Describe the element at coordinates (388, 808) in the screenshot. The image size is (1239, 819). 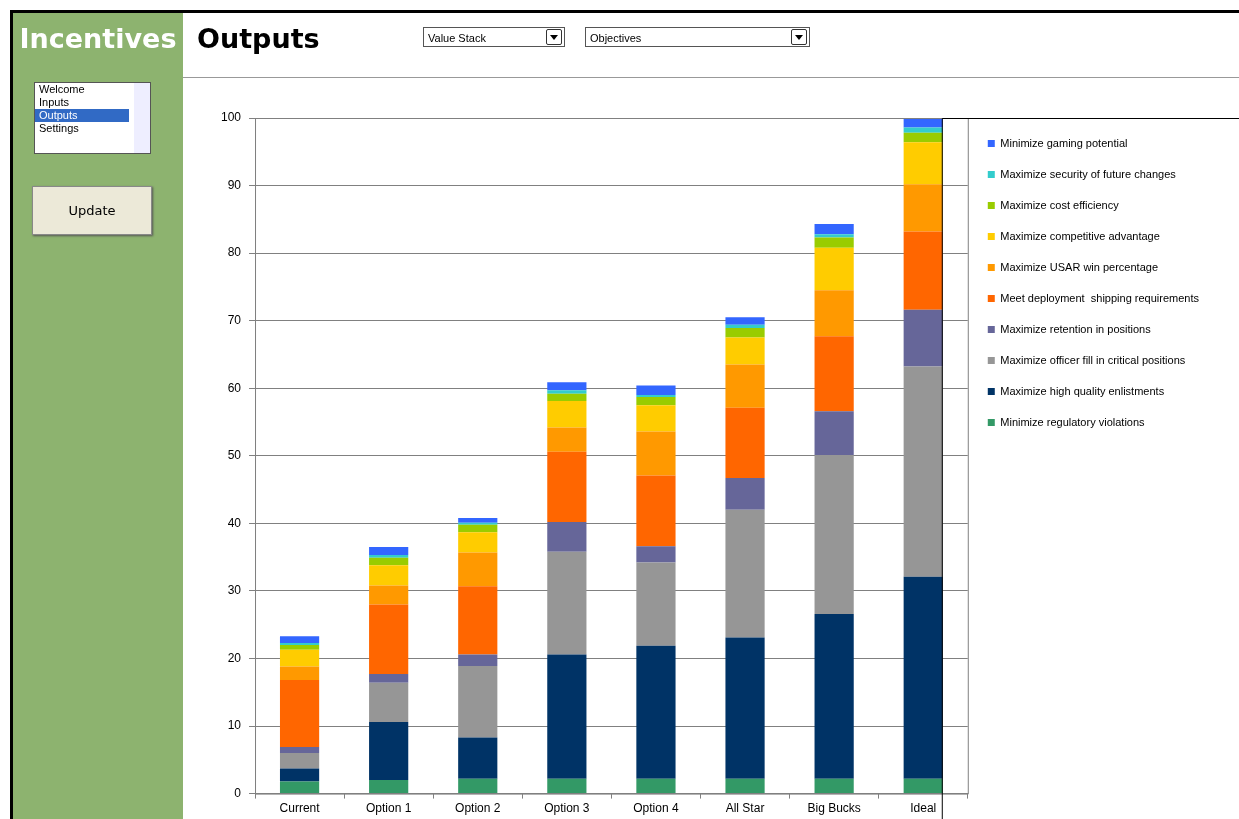
I see `x-tick-label: Option 1` at that location.